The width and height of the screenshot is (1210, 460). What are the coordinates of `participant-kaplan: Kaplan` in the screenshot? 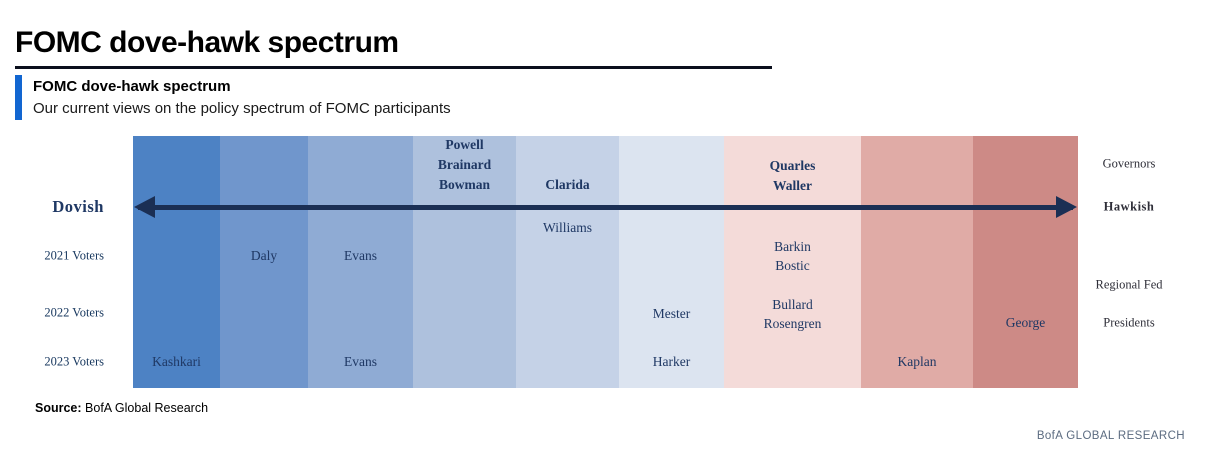 It's located at (917, 361).